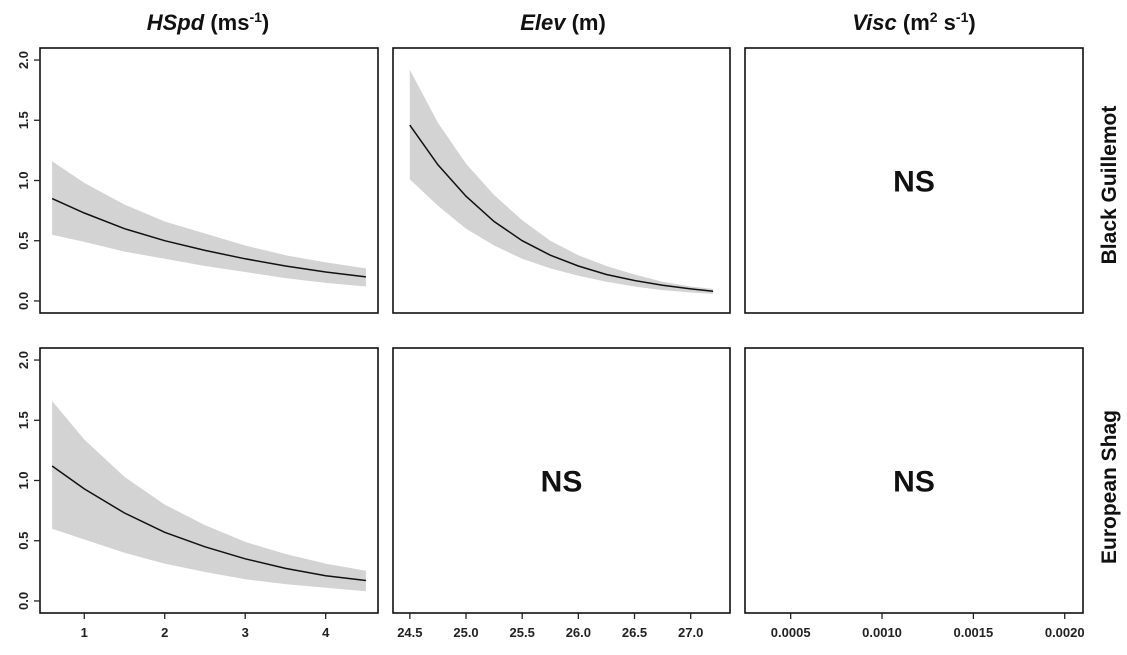 The image size is (1127, 655). I want to click on x-tick-label: 25.5, so click(522, 632).